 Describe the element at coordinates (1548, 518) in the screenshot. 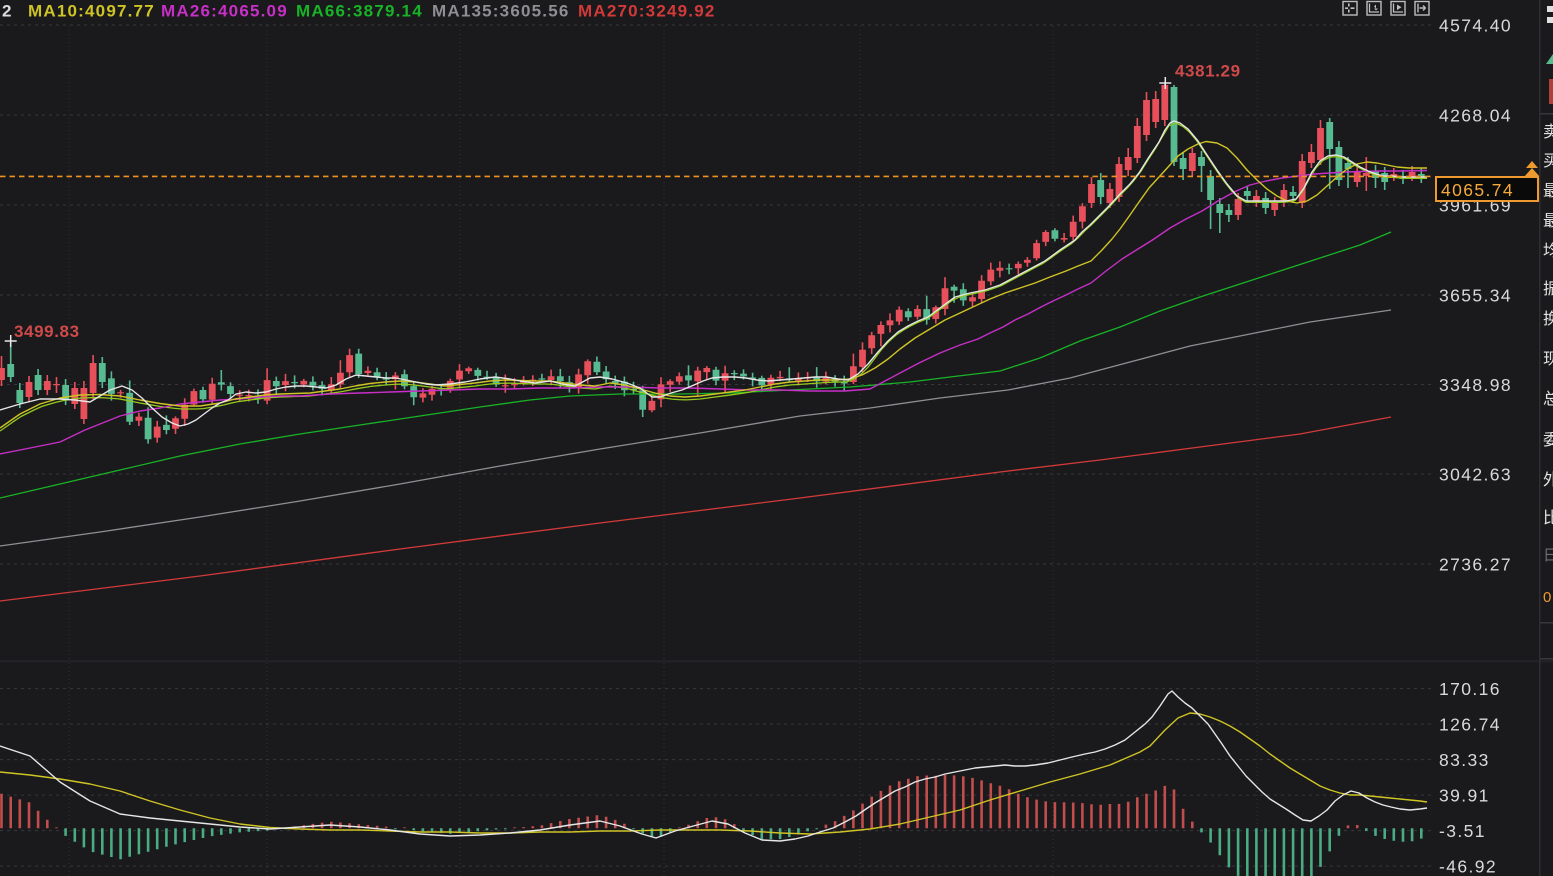

I see `svg-text: 比` at that location.